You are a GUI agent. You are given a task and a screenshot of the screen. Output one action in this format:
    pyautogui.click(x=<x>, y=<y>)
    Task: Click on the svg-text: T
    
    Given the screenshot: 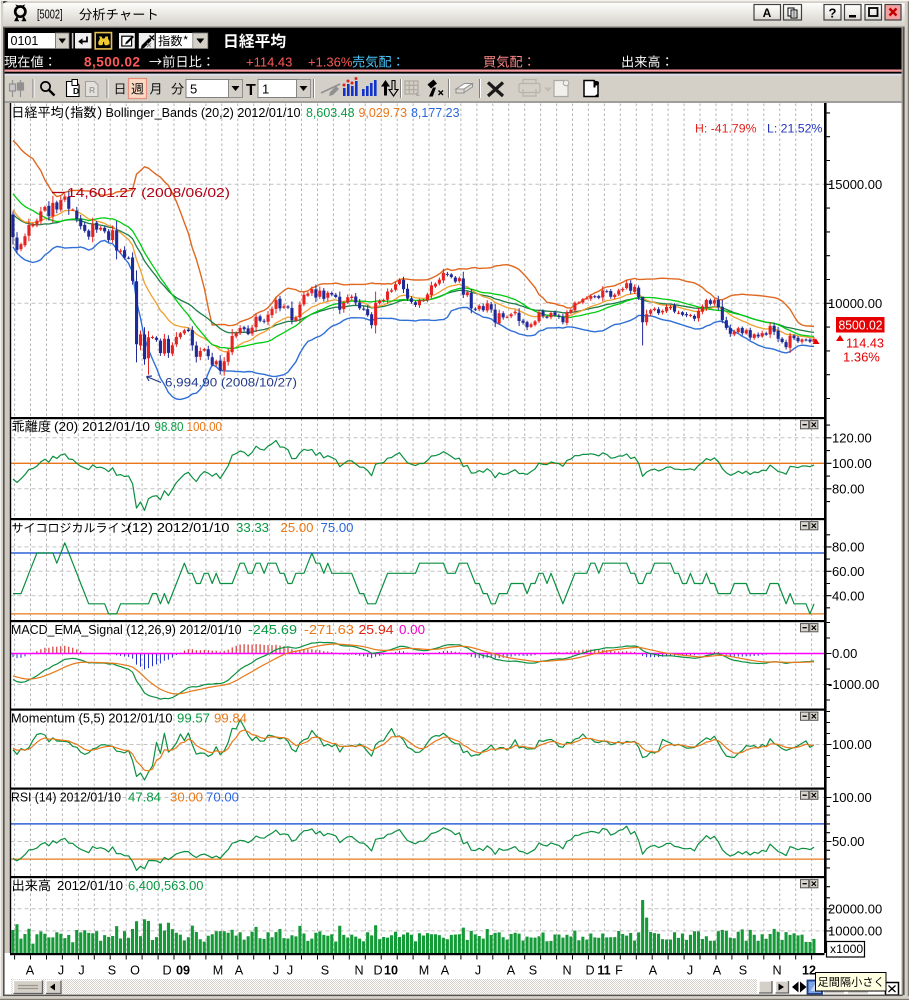 What is the action you would take?
    pyautogui.click(x=251, y=90)
    